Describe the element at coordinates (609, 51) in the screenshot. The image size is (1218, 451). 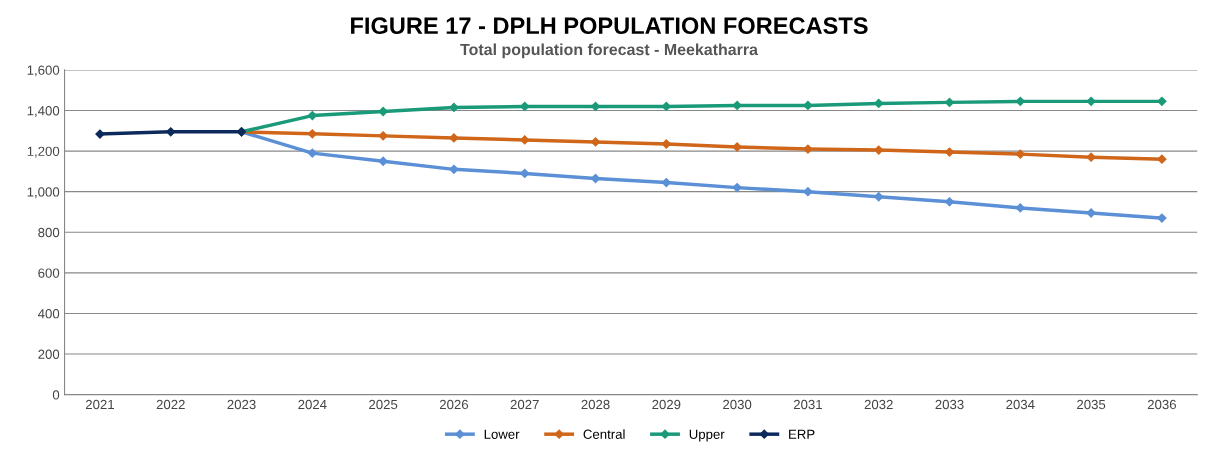
I see `chart-subtitle: Total population forecast - Meekatharra` at that location.